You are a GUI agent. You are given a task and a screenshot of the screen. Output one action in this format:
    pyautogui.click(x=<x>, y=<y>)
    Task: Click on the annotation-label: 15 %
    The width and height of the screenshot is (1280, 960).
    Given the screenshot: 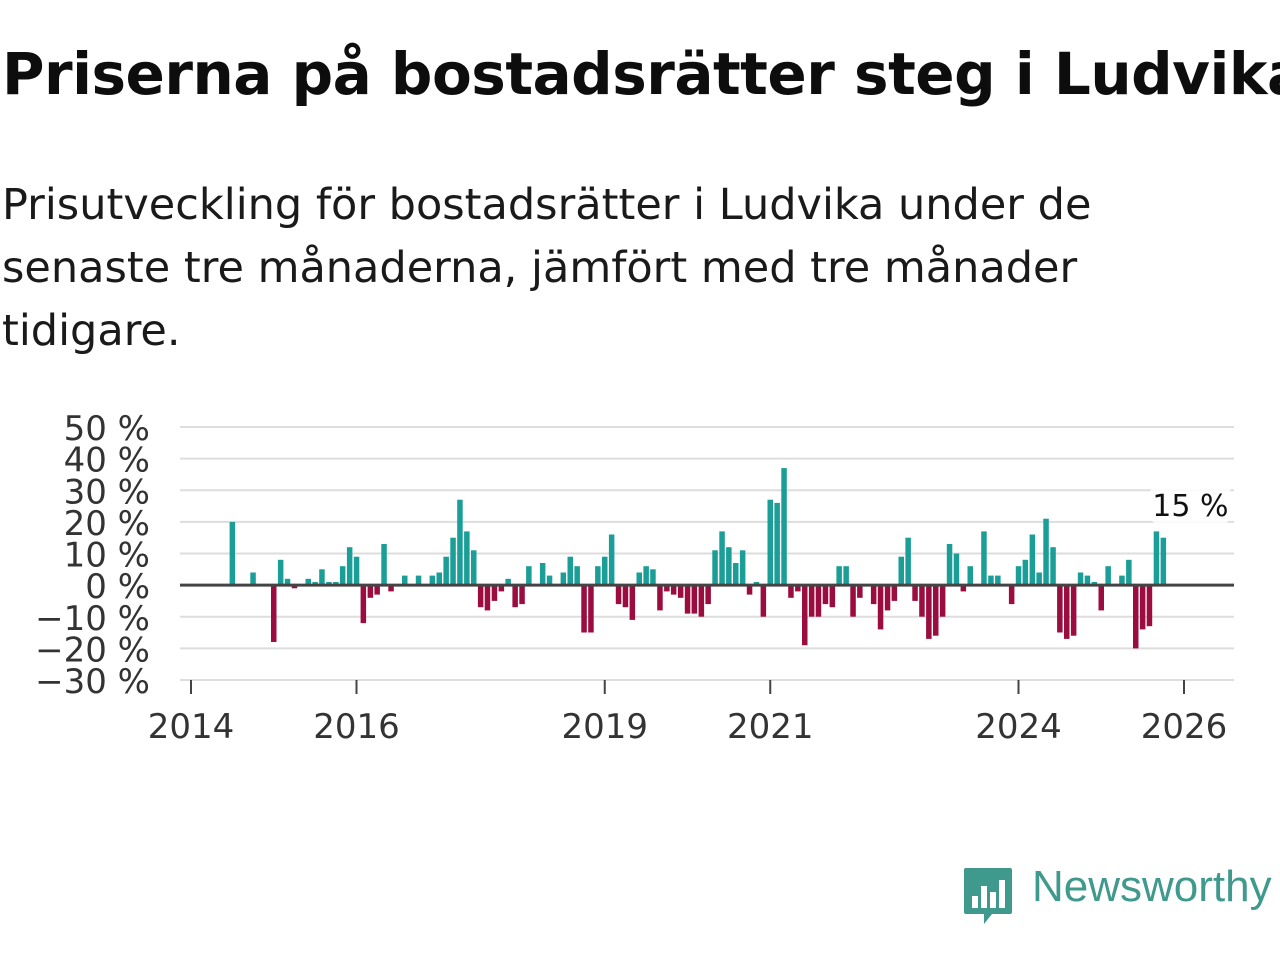 What is the action you would take?
    pyautogui.click(x=1190, y=506)
    